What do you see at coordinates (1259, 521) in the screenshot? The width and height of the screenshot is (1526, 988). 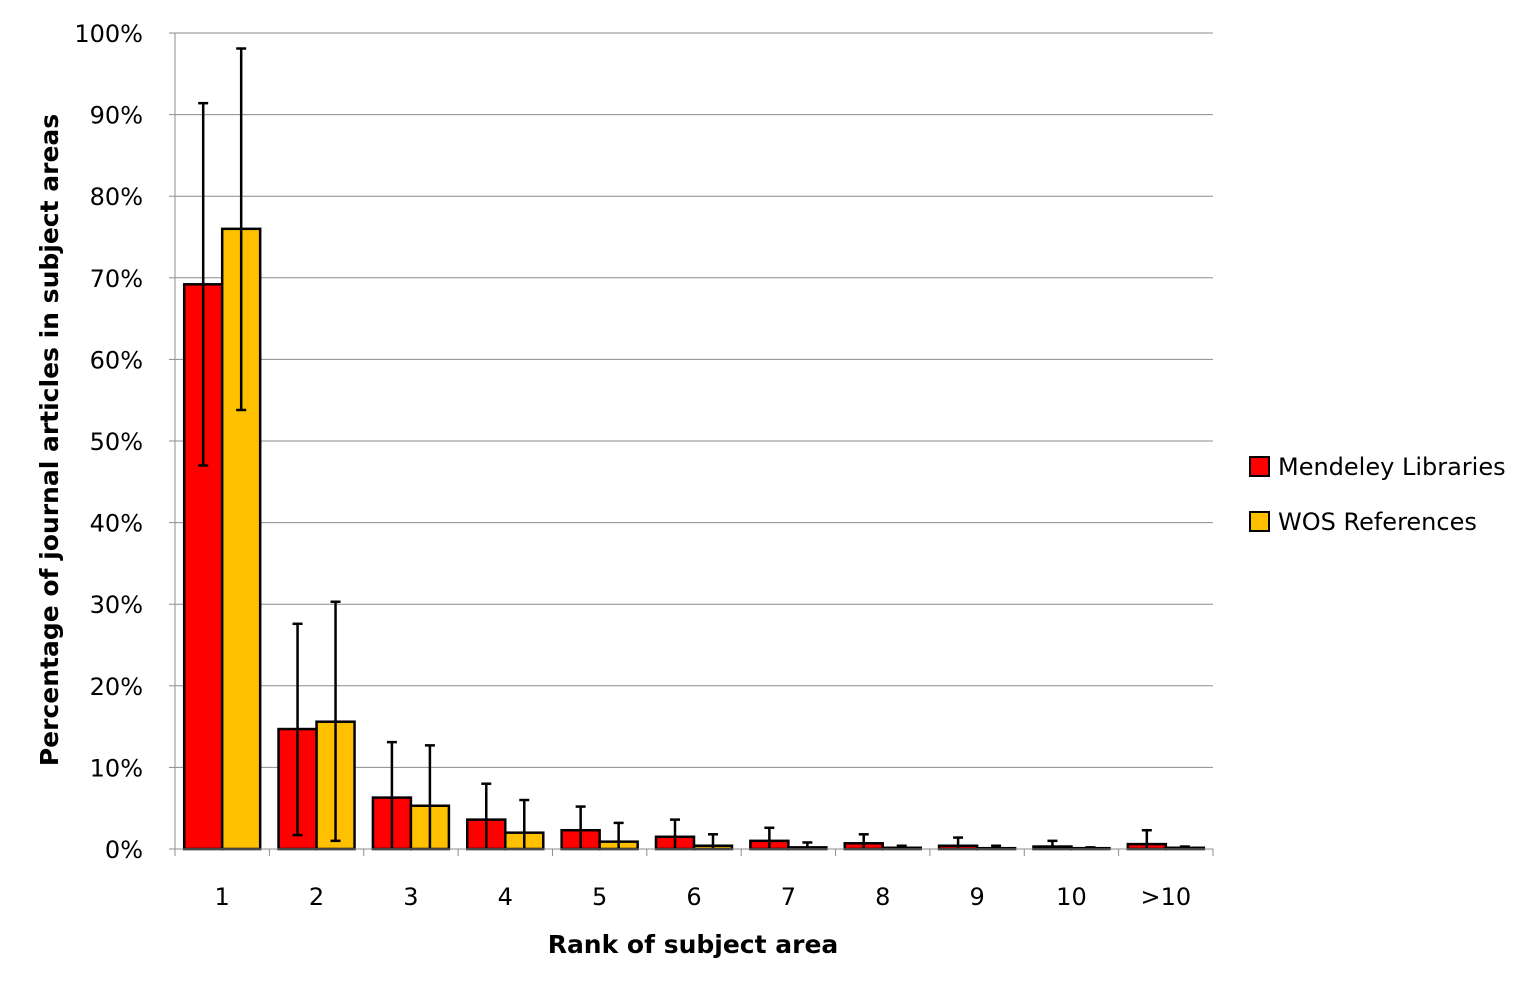 I see `legend-swatch-wos` at bounding box center [1259, 521].